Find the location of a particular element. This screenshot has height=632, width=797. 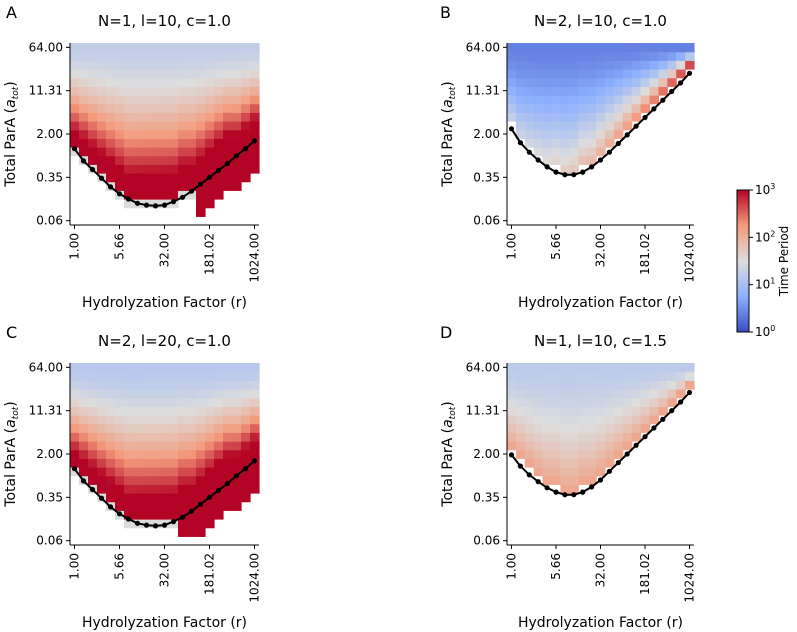

x-tick-label: 1024.00 is located at coordinates (690, 258).